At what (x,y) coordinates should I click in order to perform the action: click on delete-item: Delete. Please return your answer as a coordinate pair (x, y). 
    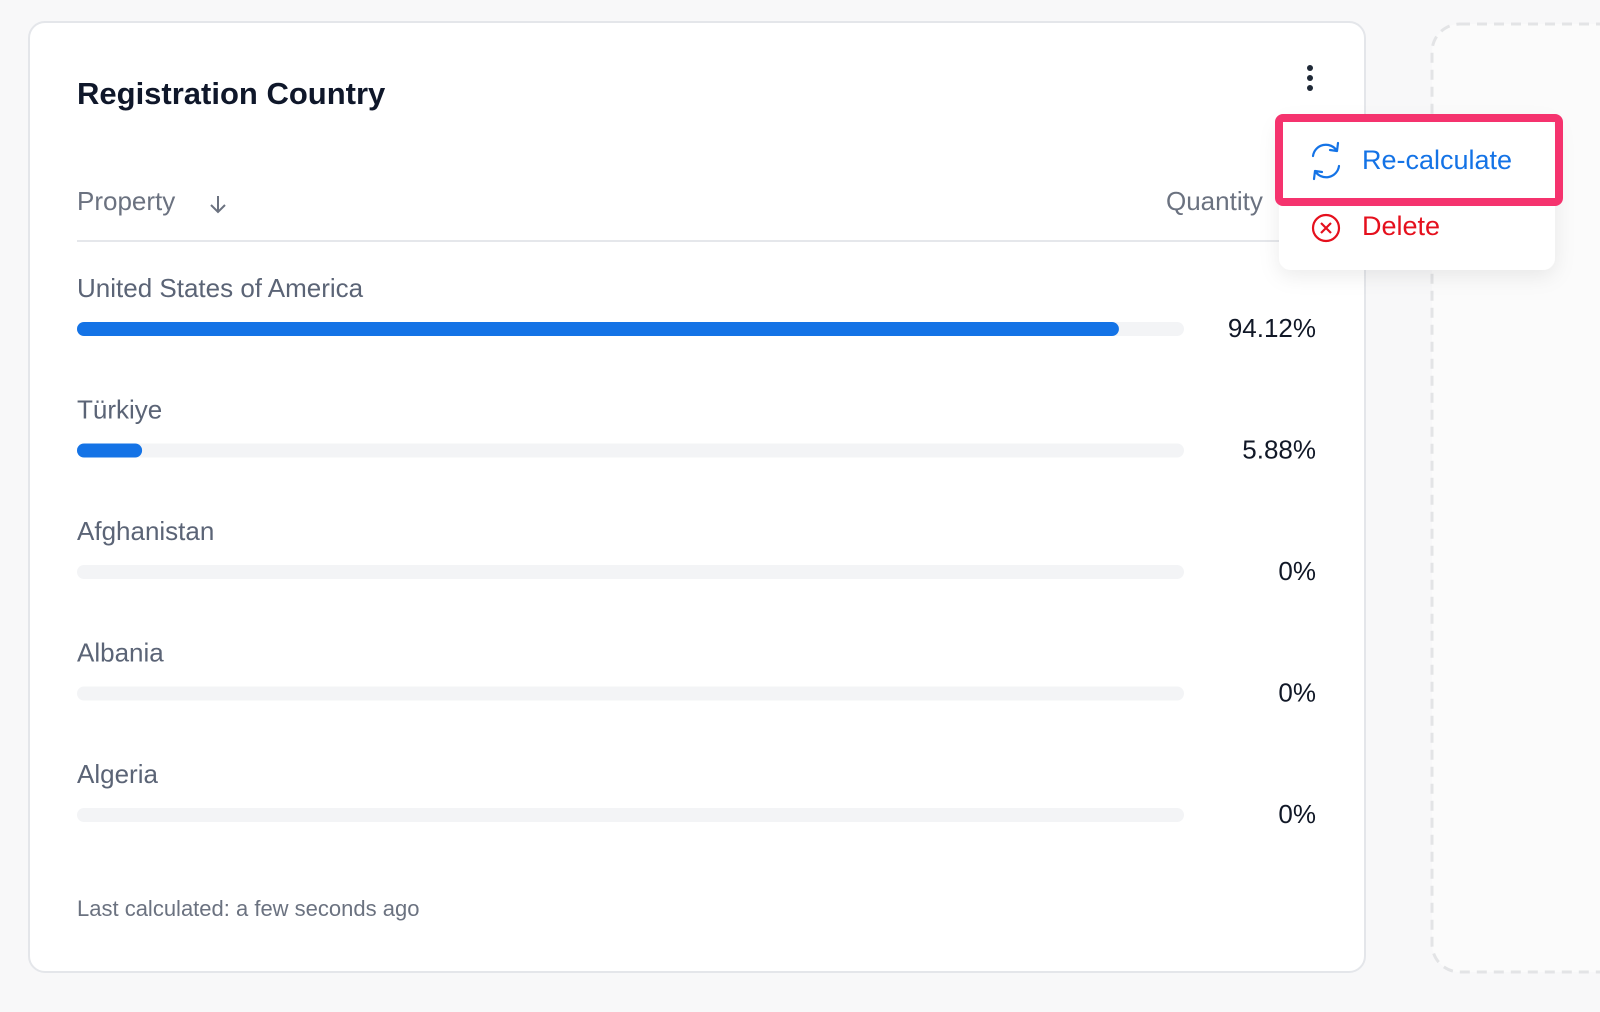
    Looking at the image, I should click on (1375, 227).